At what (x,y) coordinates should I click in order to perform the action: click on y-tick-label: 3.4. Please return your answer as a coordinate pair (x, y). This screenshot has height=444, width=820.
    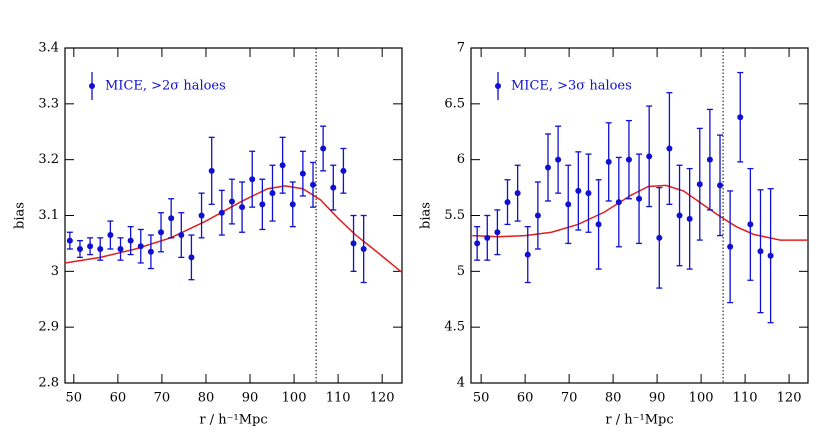
    Looking at the image, I should click on (48, 48).